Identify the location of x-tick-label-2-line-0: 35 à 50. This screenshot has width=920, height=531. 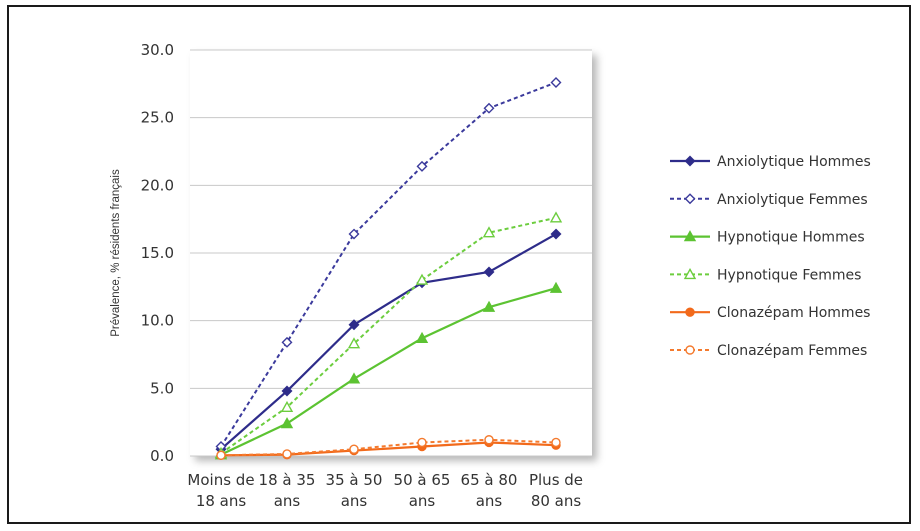
(354, 480).